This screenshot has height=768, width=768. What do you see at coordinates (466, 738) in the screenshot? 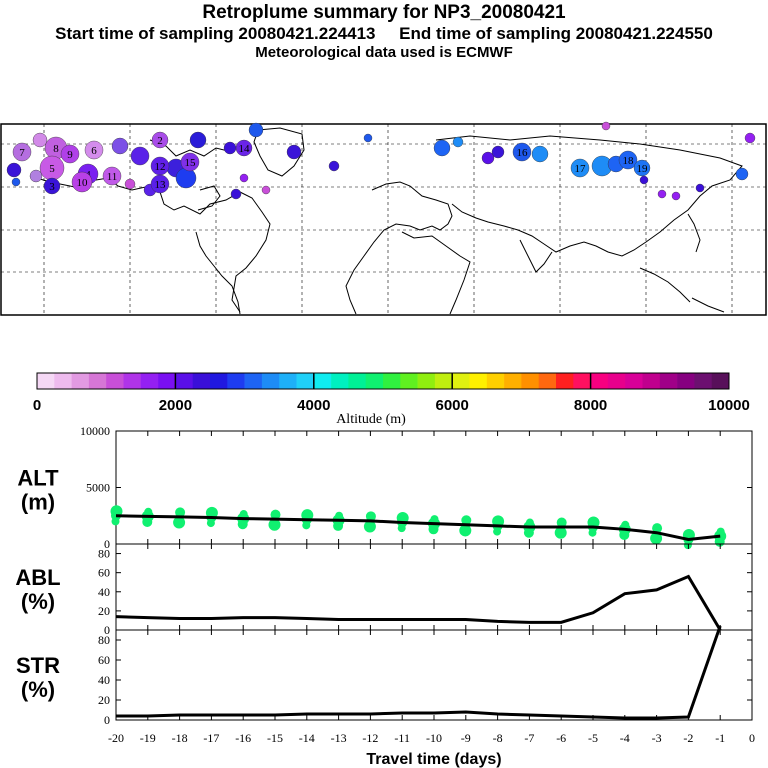
I see `x-tick-label: -9` at bounding box center [466, 738].